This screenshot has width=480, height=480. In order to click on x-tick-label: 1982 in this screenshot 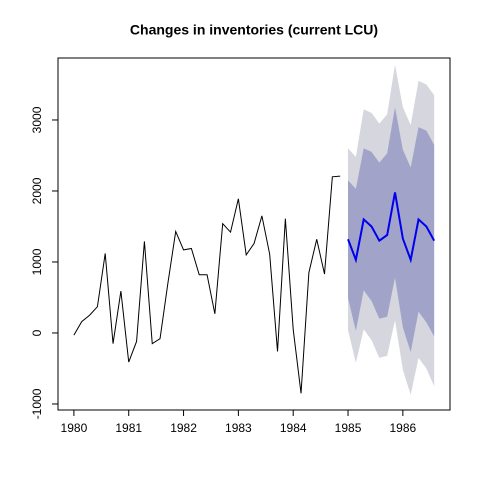, I will do `click(183, 428)`.